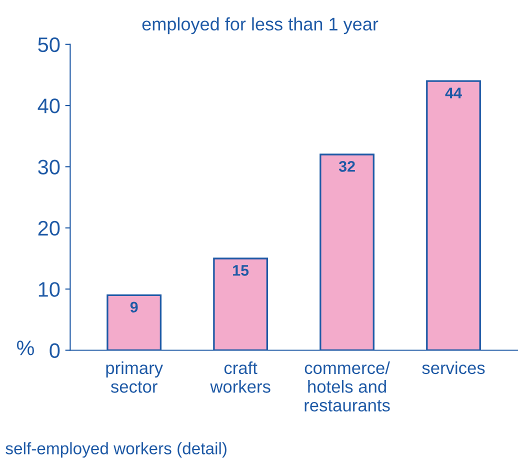 This screenshot has width=520, height=467. What do you see at coordinates (116, 450) in the screenshot?
I see `text: self-employed workers (detail)` at bounding box center [116, 450].